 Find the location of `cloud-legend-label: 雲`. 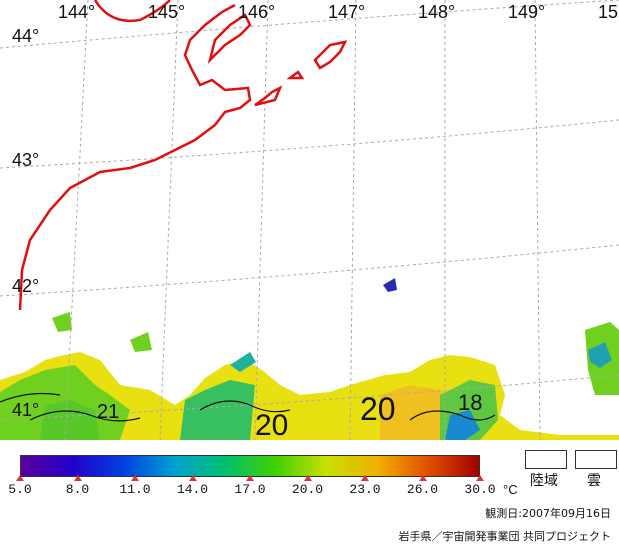

cloud-legend-label: 雲 is located at coordinates (594, 481).